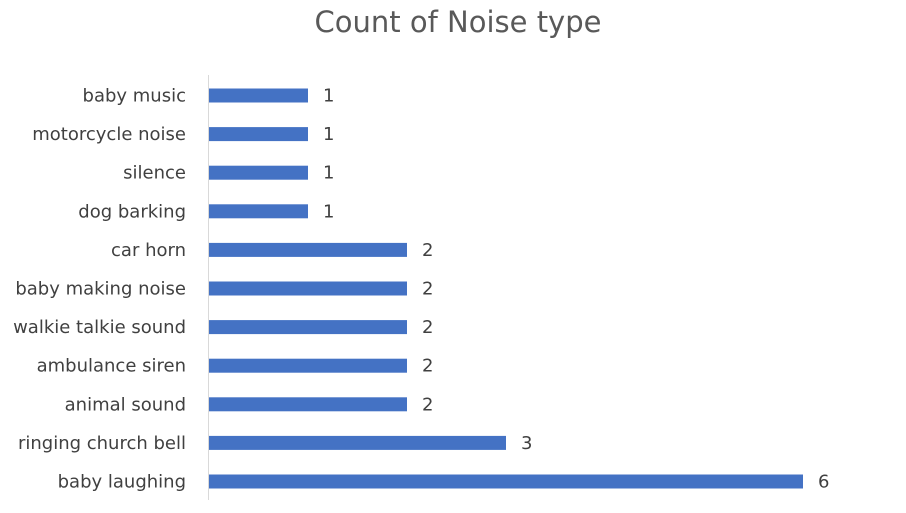 The height and width of the screenshot is (513, 906). I want to click on category-label: baby making noise, so click(100, 289).